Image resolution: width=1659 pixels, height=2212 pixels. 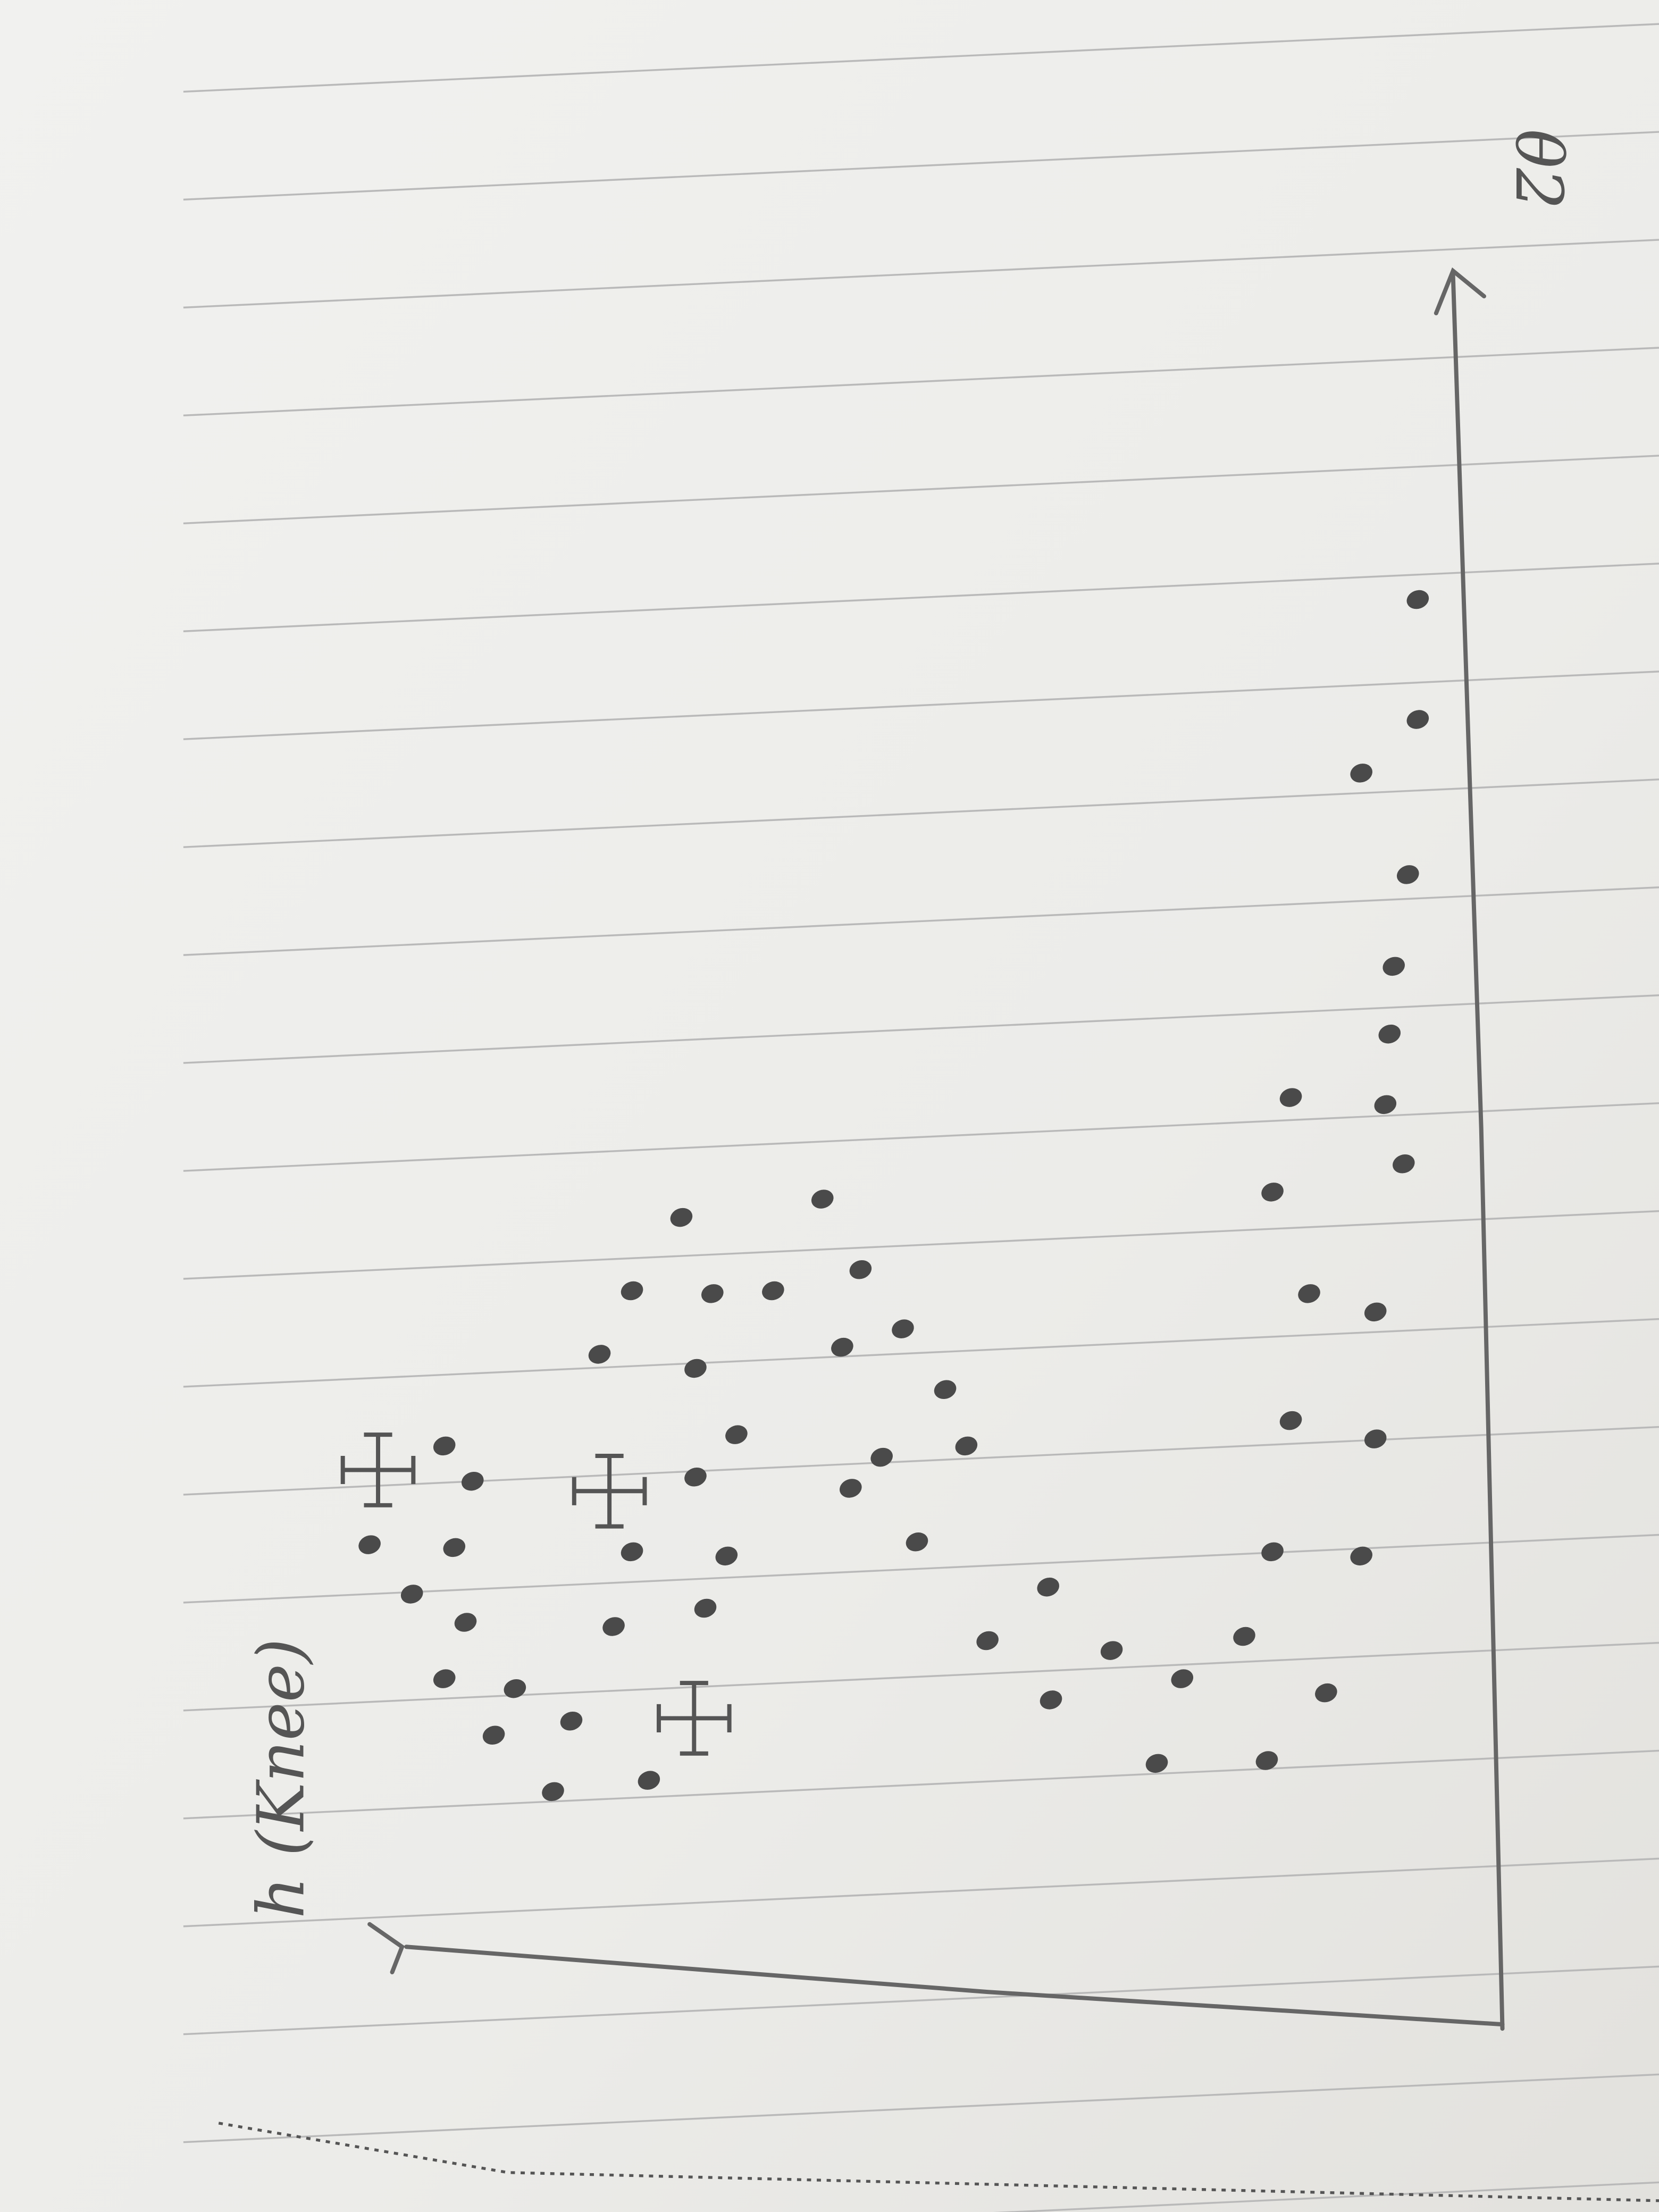 I want to click on y-axis-label: h (Knee), so click(x=281, y=1778).